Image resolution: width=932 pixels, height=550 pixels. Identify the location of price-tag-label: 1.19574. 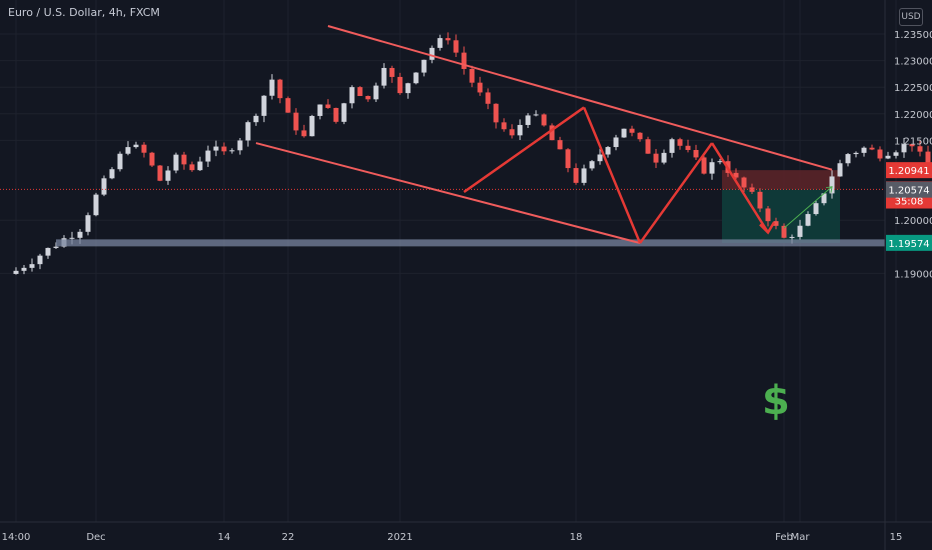
(908, 244).